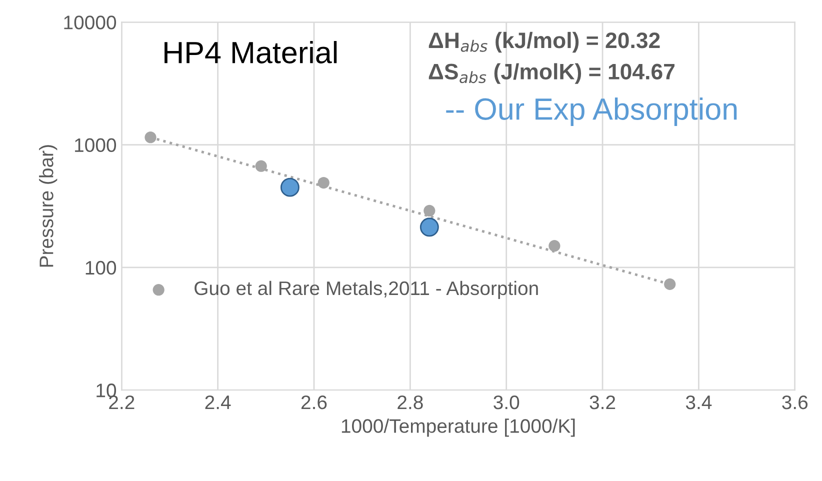 The image size is (822, 481). I want to click on x-tick-label: 2.6, so click(314, 402).